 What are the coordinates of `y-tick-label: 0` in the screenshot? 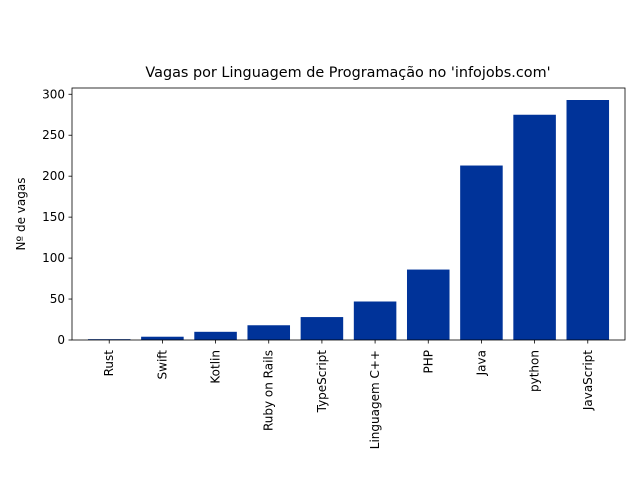 It's located at (61, 340).